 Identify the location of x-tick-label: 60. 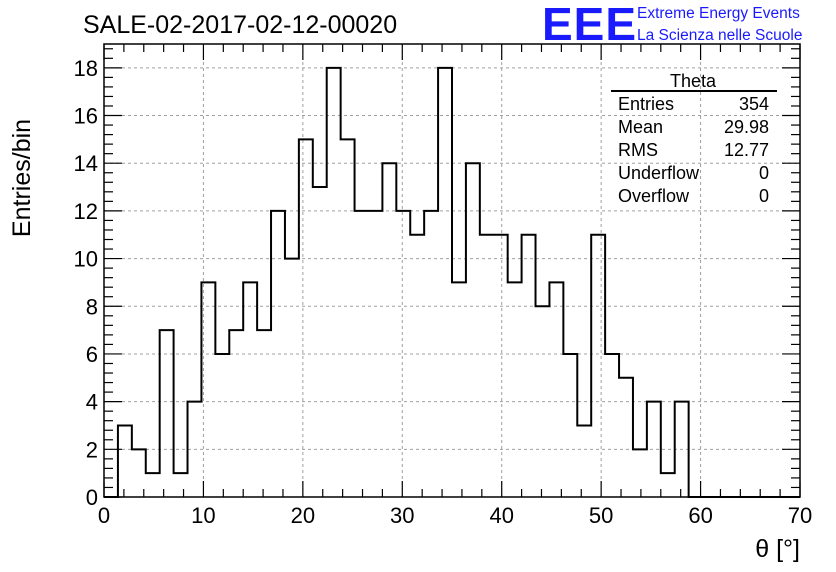
(700, 515).